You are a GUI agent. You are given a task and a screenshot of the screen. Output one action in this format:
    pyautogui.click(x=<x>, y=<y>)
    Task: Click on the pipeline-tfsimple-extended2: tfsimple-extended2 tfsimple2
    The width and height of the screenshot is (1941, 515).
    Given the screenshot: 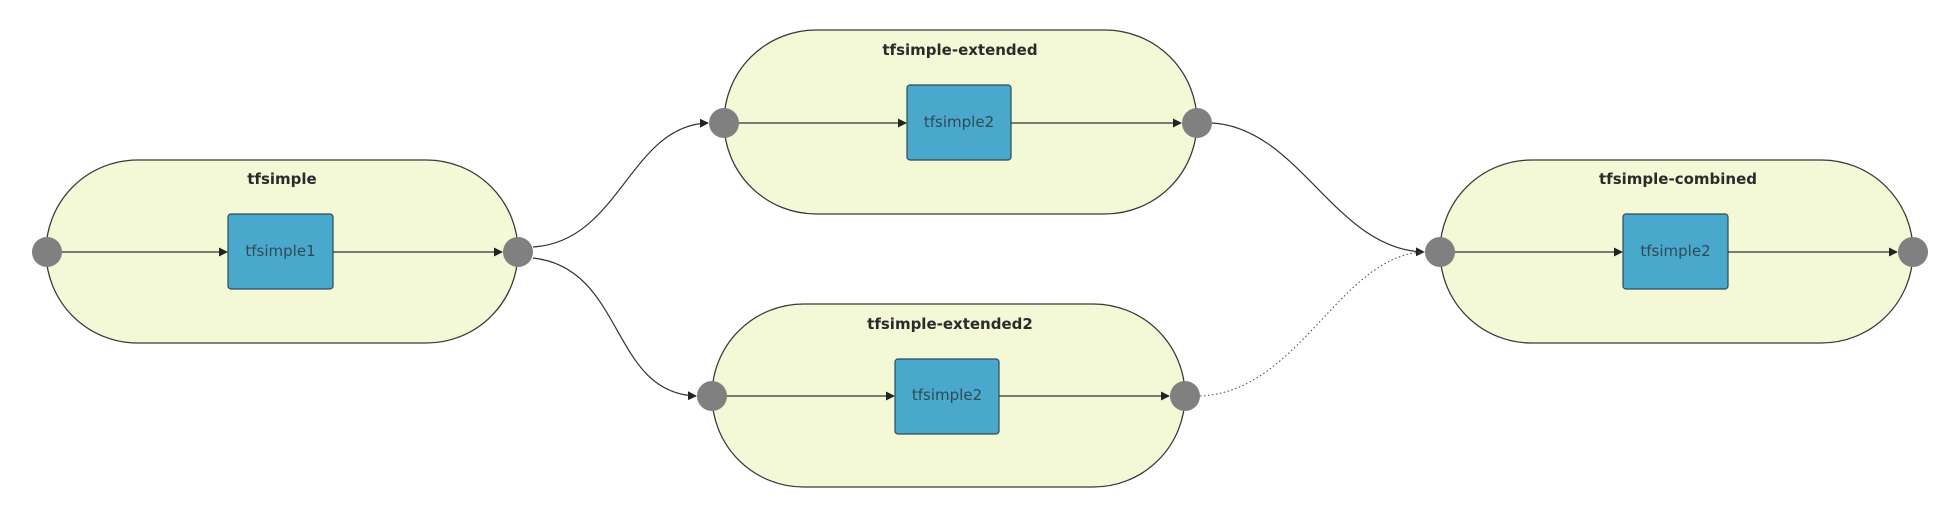 What is the action you would take?
    pyautogui.click(x=948, y=395)
    